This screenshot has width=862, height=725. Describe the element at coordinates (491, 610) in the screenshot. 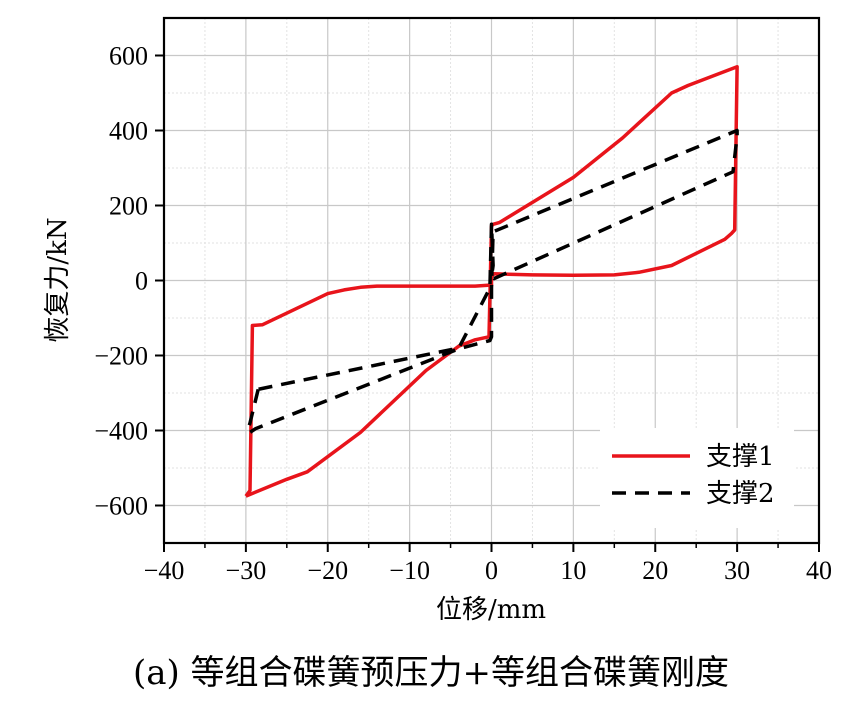

I see `x-axis-title: 位移/mm` at that location.